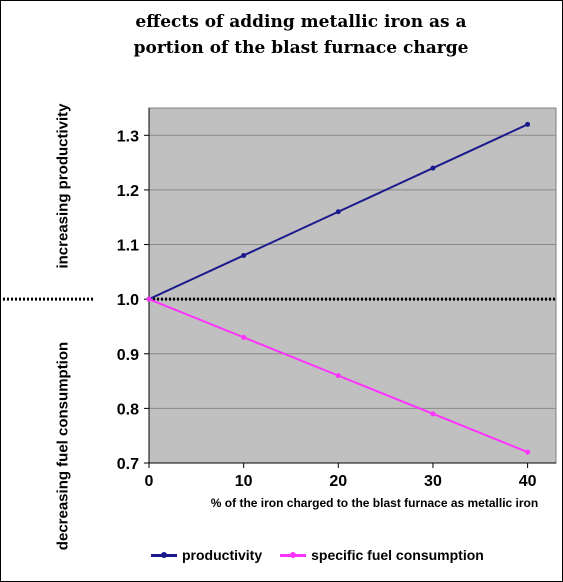  What do you see at coordinates (128, 300) in the screenshot?
I see `y-tick-label: 1.0` at bounding box center [128, 300].